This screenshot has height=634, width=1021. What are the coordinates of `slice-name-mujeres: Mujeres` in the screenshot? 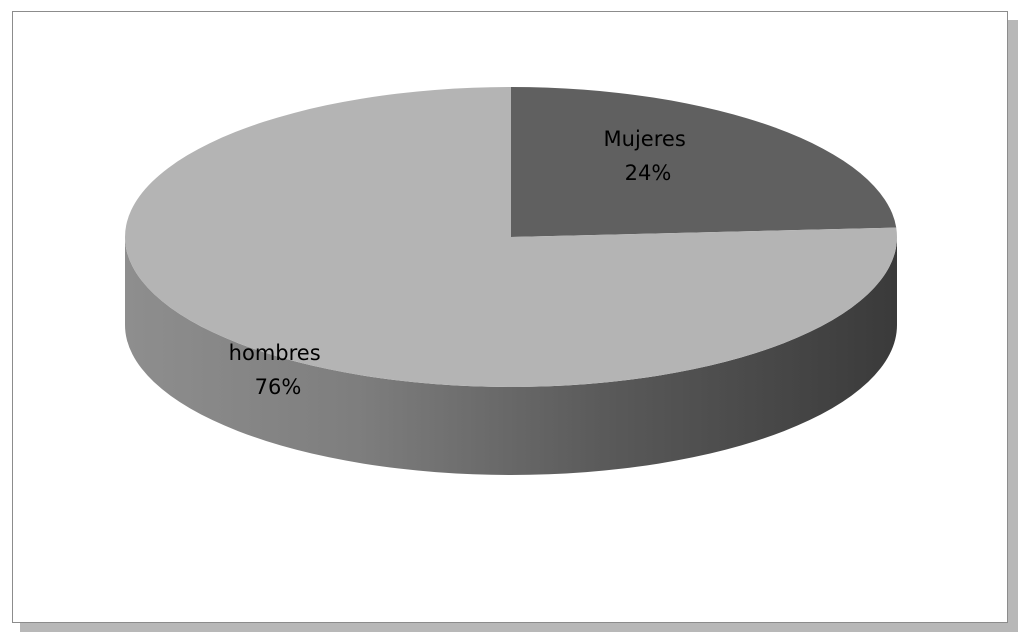 It's located at (645, 139).